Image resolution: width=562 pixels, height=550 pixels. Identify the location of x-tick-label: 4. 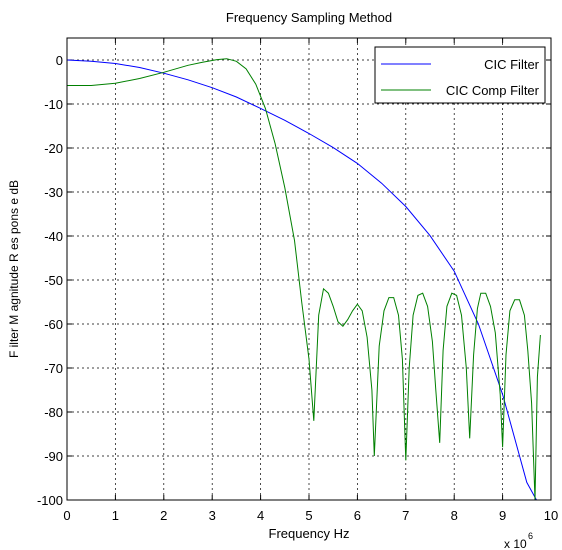
(260, 515).